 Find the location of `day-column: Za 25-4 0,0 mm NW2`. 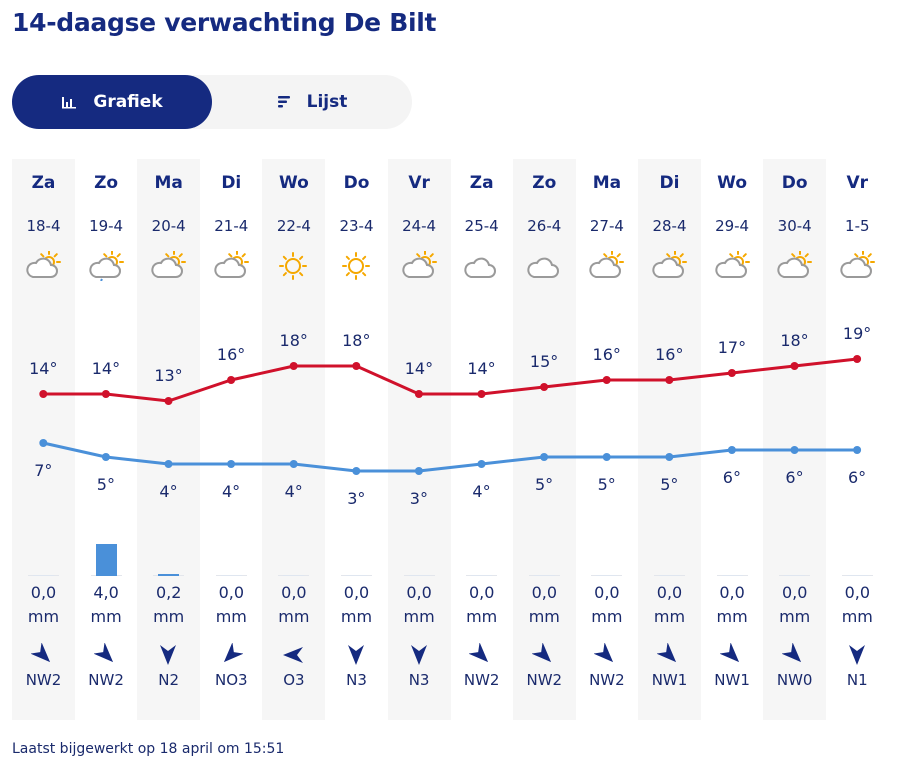

day-column: Za 25-4 0,0 mm NW2 is located at coordinates (481, 439).